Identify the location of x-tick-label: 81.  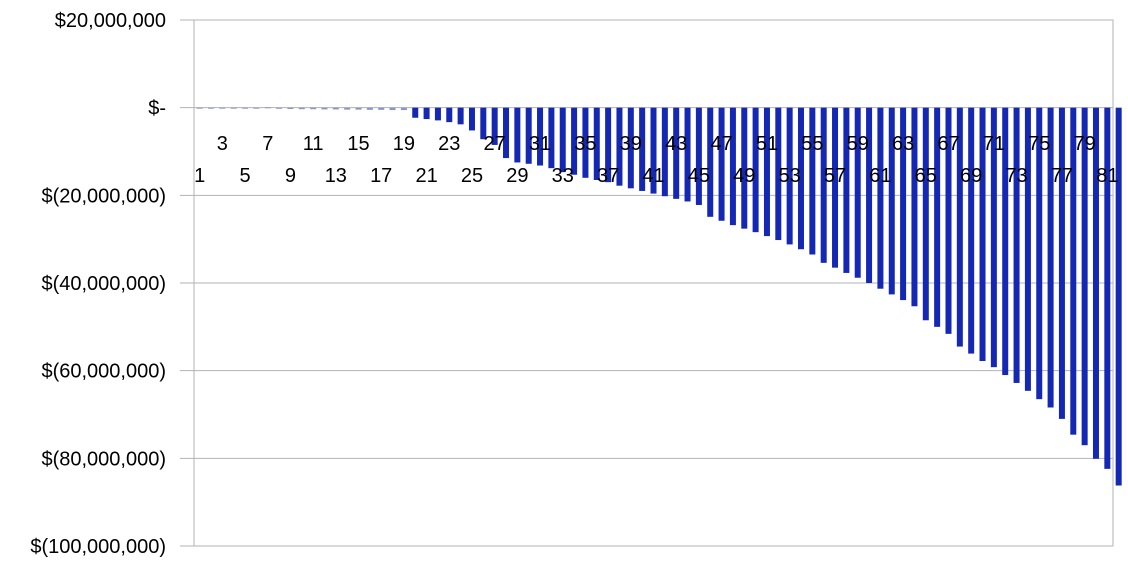
(1107, 176).